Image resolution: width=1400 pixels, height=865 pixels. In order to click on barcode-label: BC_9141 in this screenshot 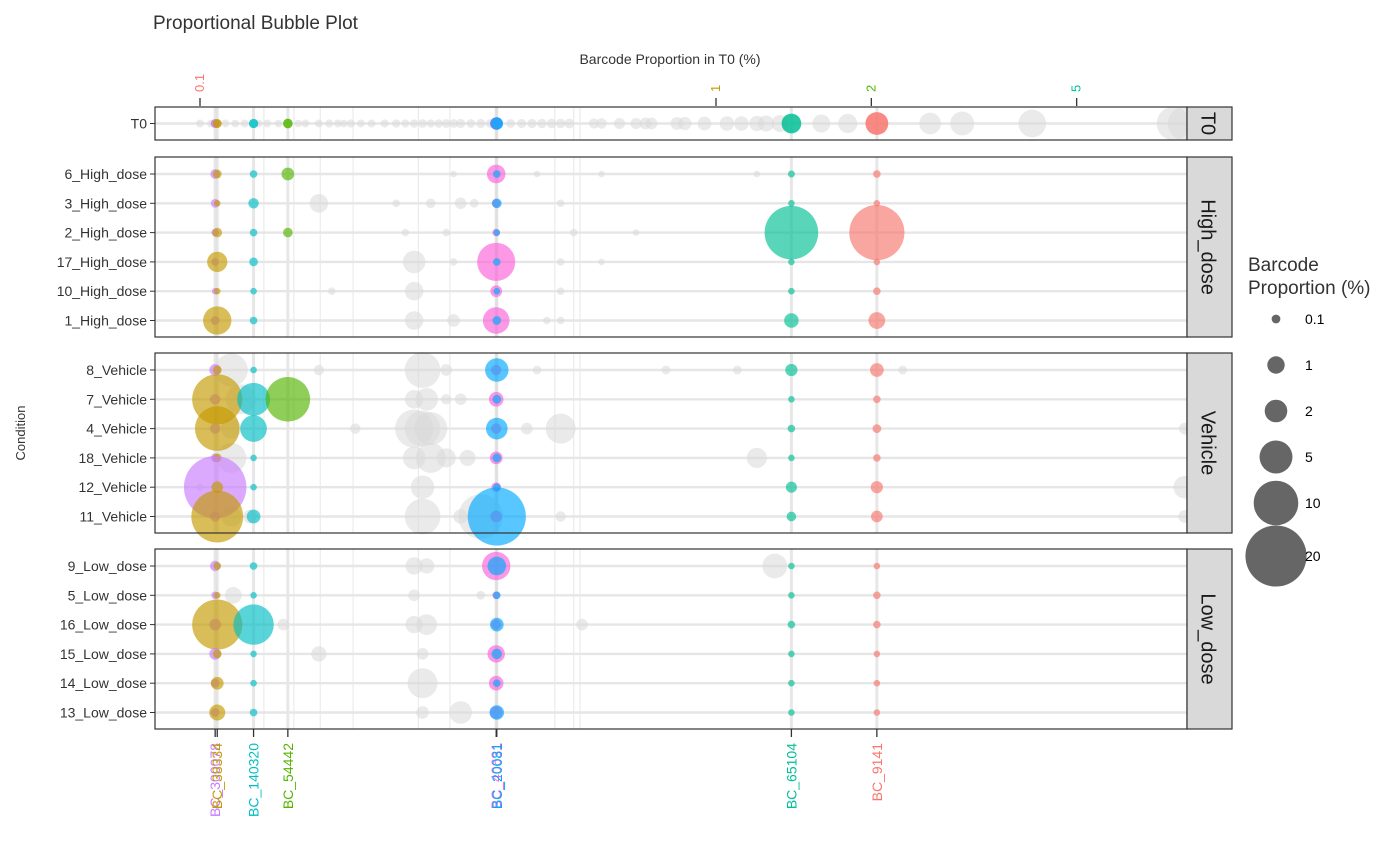, I will do `click(877, 772)`.